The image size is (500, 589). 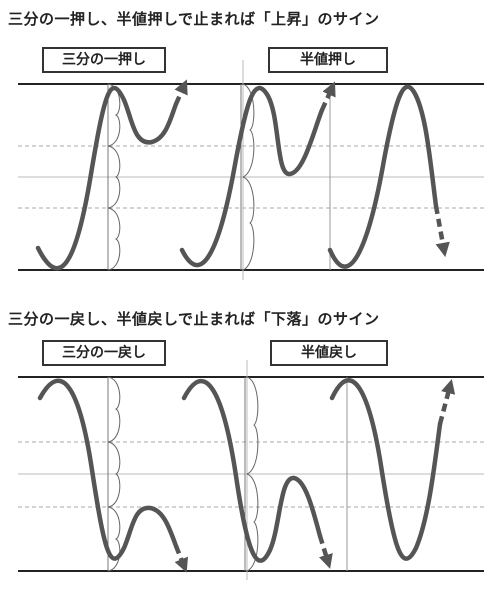 I want to click on top-curve-one-third, so click(x=107, y=178).